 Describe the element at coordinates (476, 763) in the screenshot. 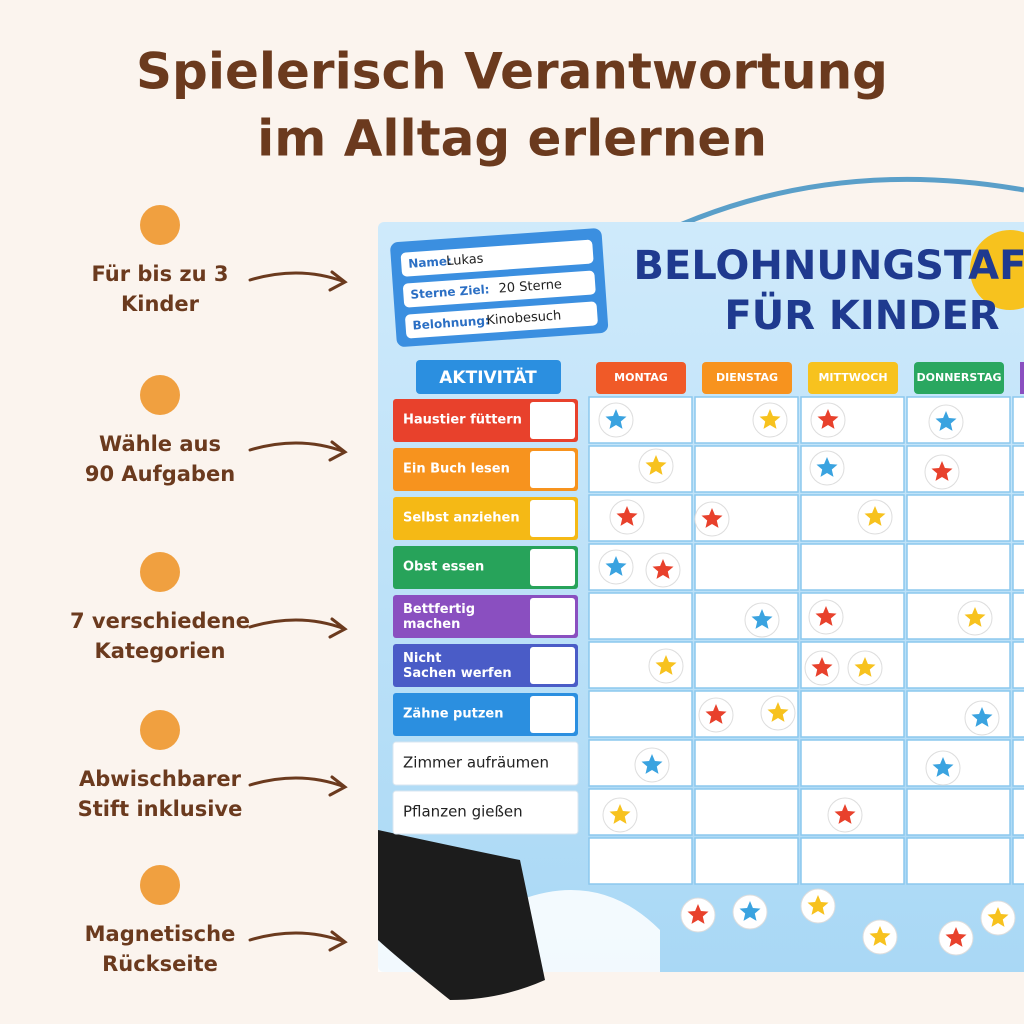

I see `activity-label: Zimmer aufräumen` at that location.